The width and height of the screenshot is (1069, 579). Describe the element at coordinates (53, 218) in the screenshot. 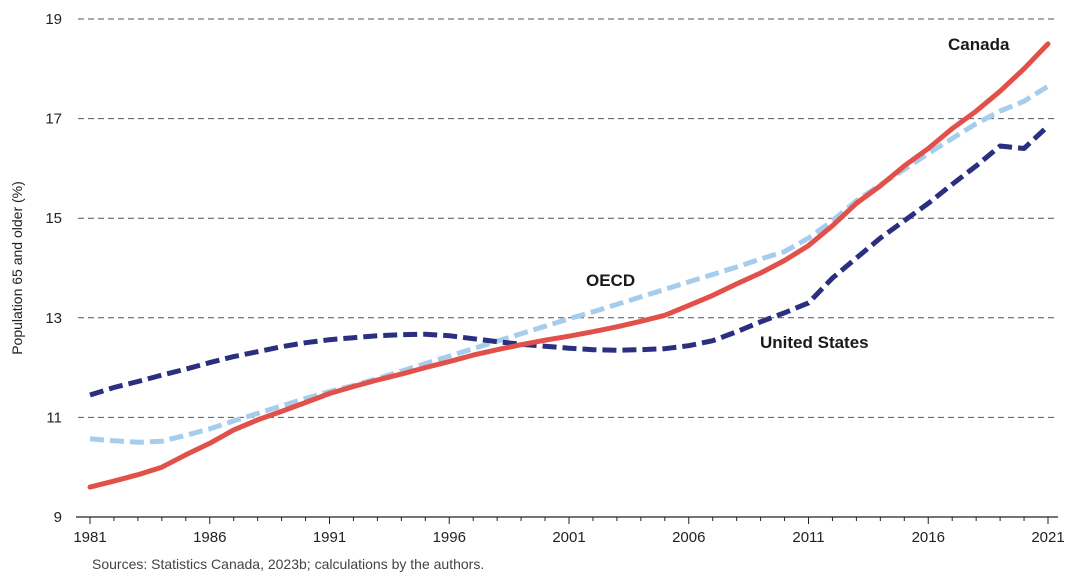

I see `y-tick-label: 15` at that location.